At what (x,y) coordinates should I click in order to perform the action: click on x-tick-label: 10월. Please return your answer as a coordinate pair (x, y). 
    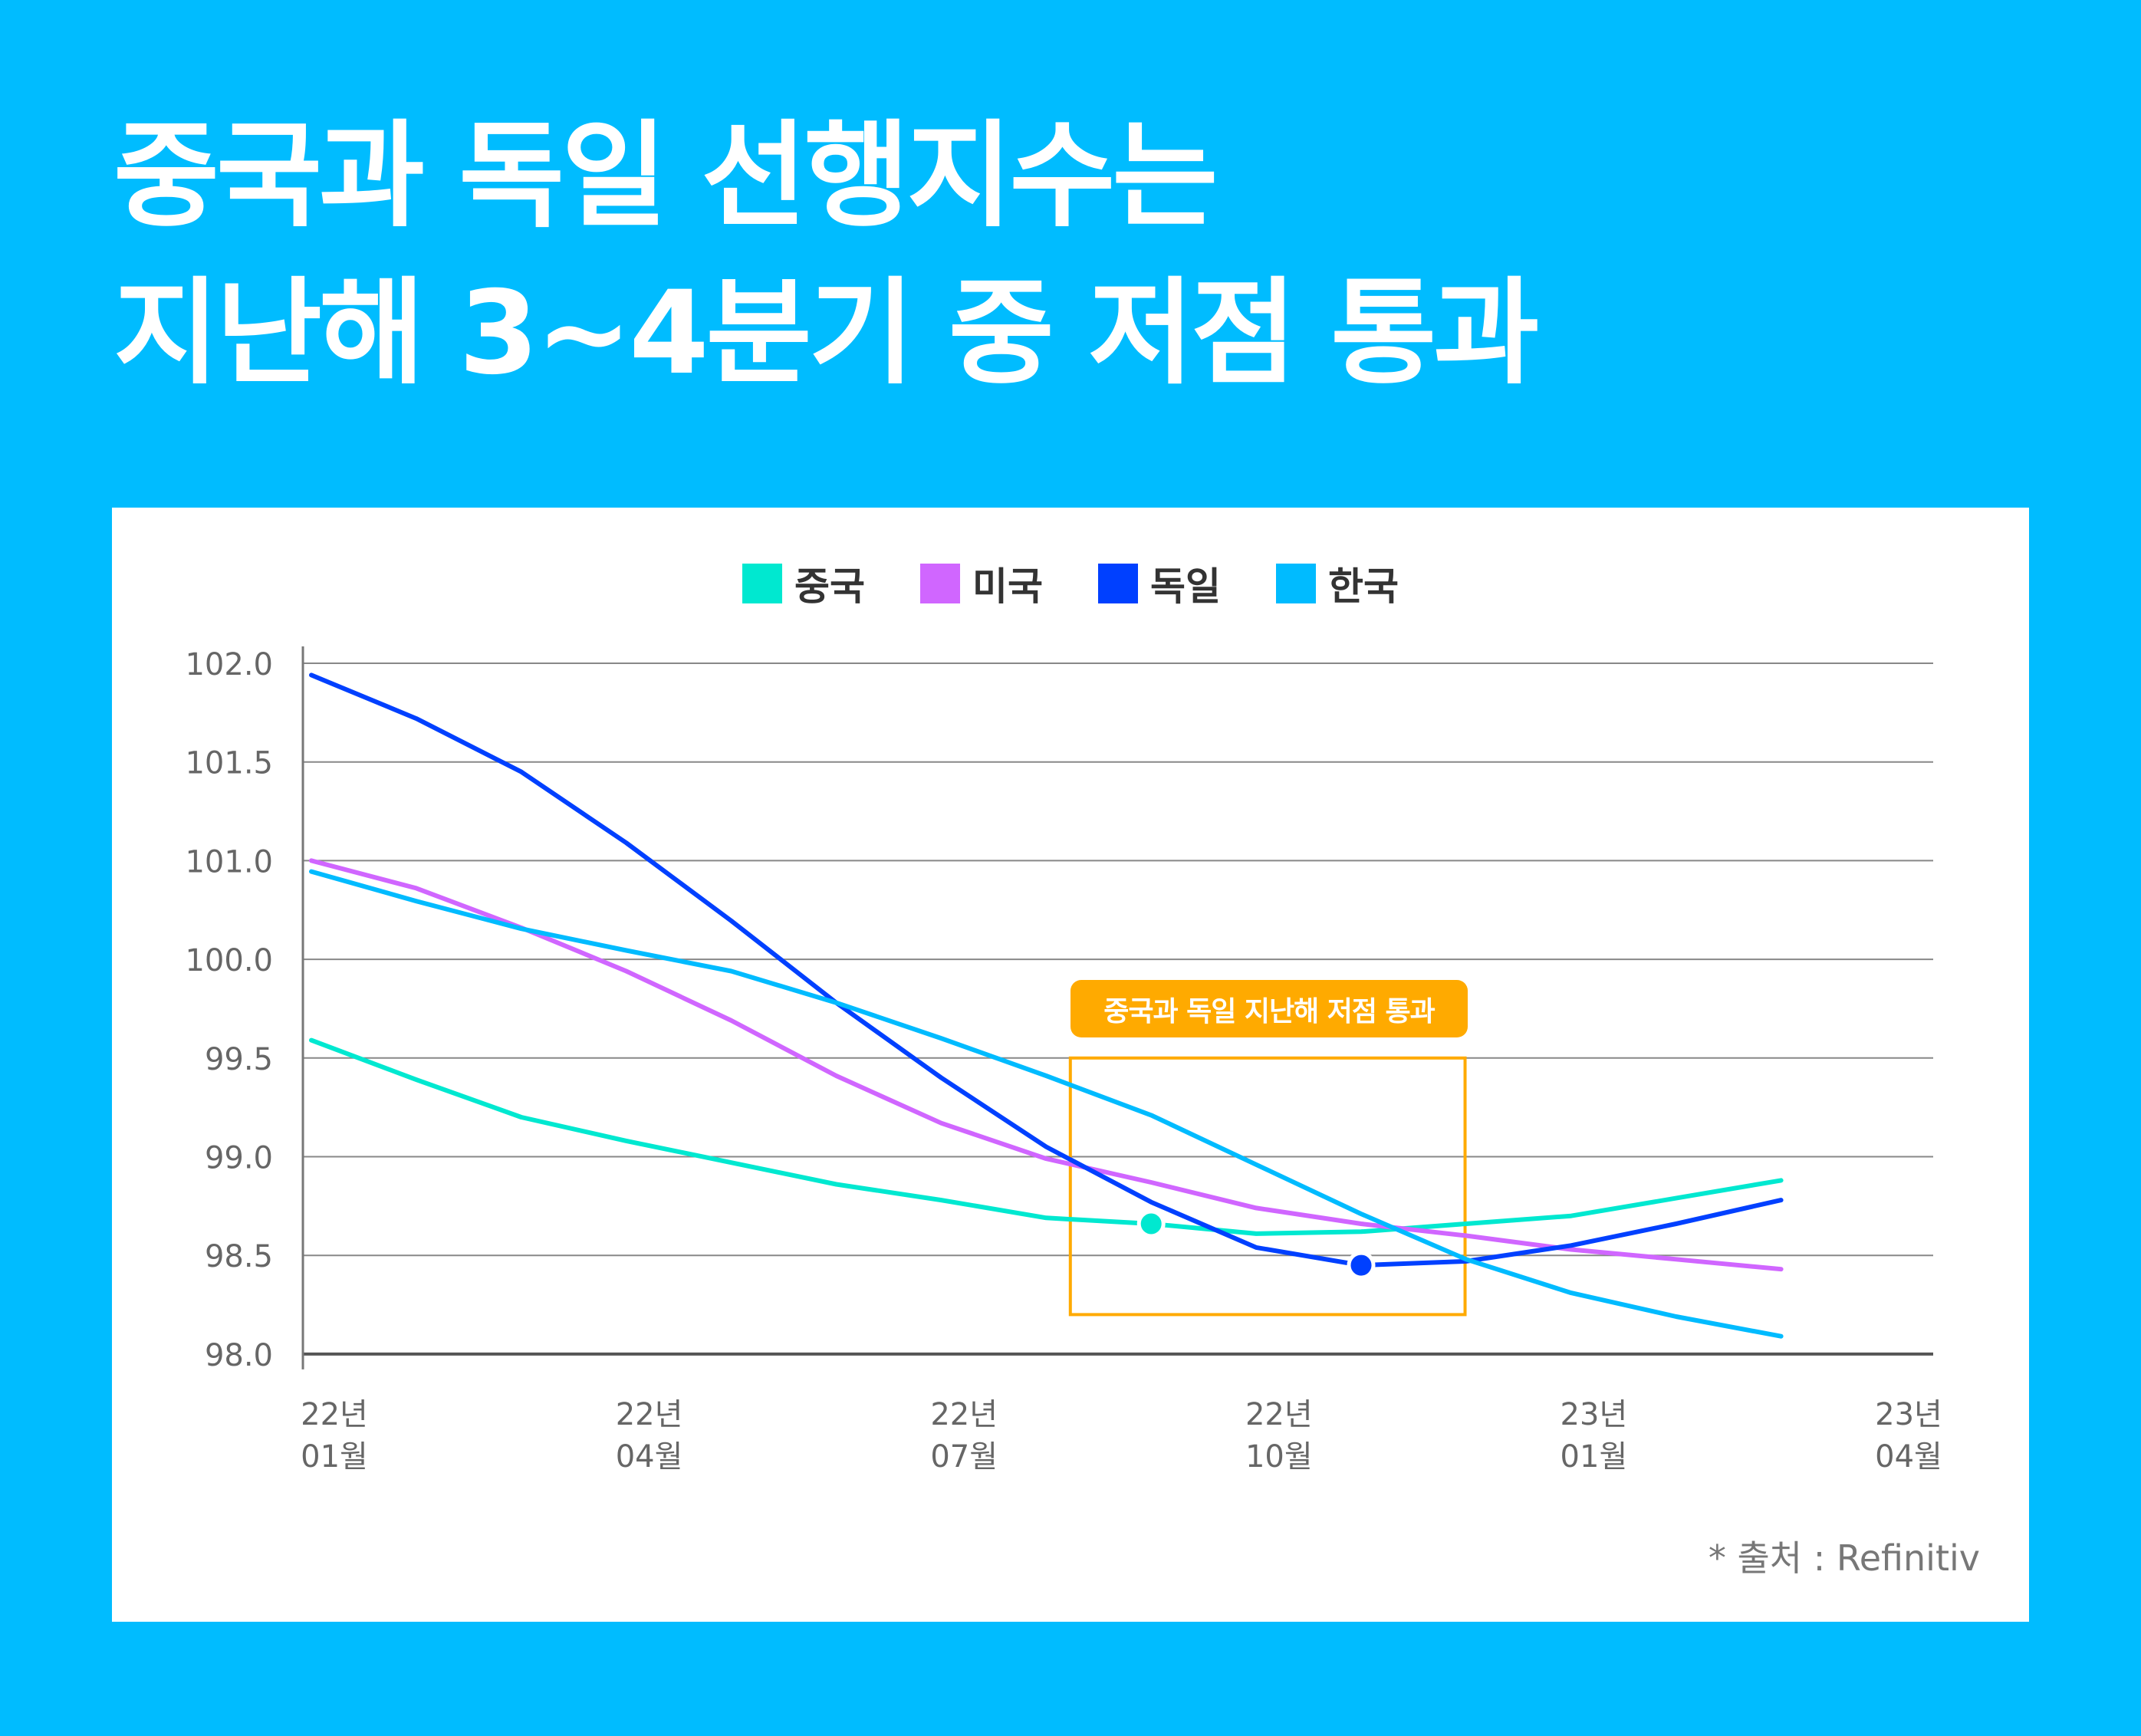
    Looking at the image, I should click on (1279, 1457).